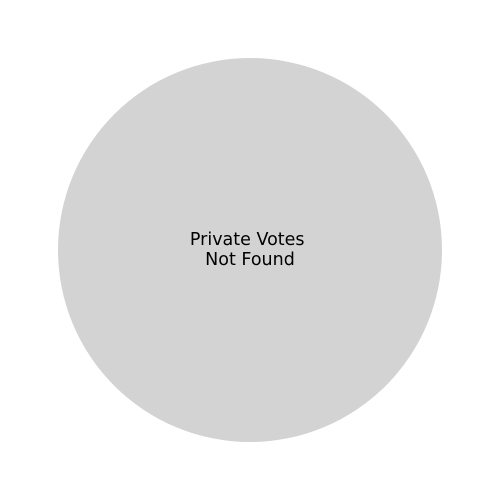 Image resolution: width=500 pixels, height=500 pixels. What do you see at coordinates (247, 240) in the screenshot?
I see `pie-slice-label-line-1: Private Votes` at bounding box center [247, 240].